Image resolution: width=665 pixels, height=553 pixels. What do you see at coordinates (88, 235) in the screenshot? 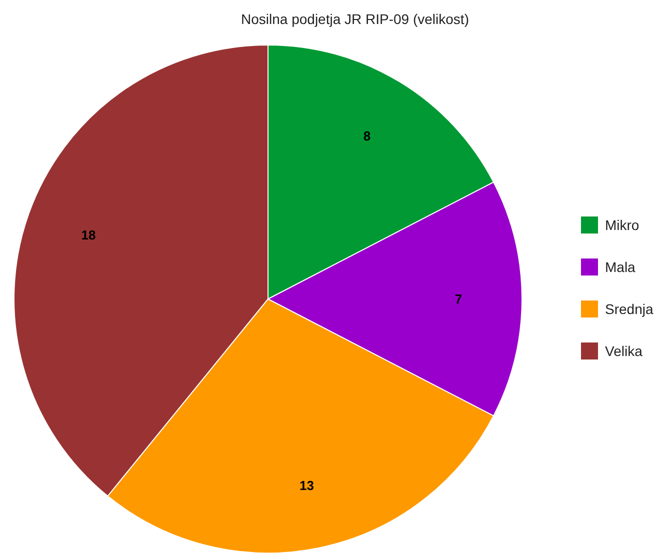
I see `data-label: 18` at bounding box center [88, 235].